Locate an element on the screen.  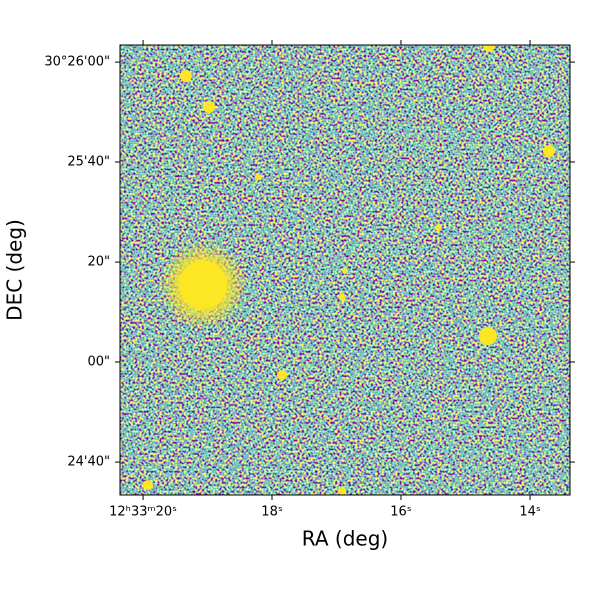
y-tick-label: 20" is located at coordinates (98, 262).